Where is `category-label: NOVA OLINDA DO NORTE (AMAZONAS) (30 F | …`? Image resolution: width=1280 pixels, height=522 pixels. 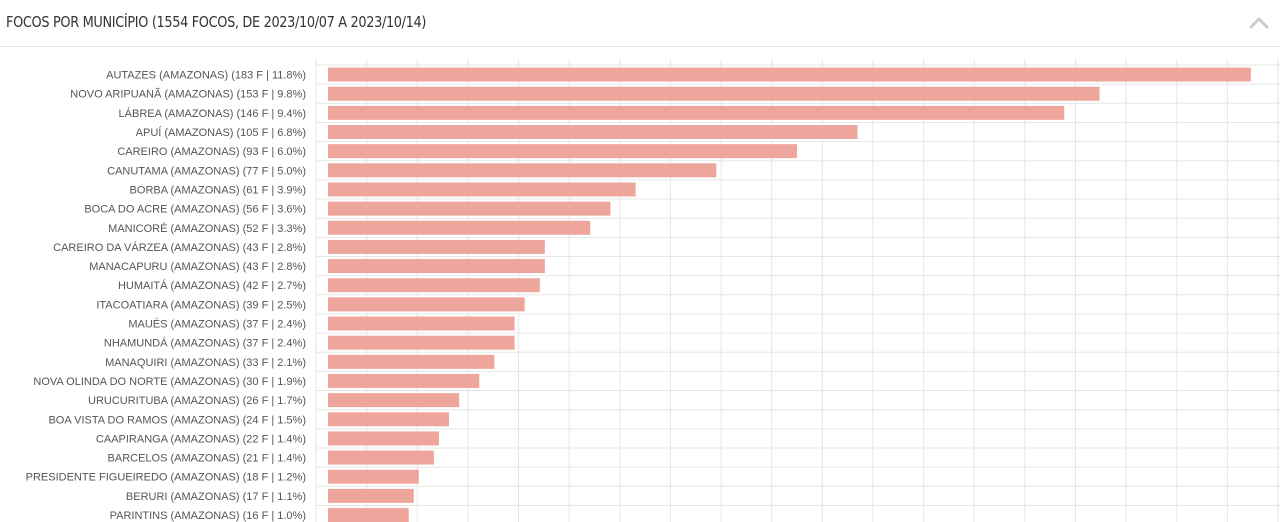 category-label: NOVA OLINDA DO NORTE (AMAZONAS) (30 F | … is located at coordinates (169, 382).